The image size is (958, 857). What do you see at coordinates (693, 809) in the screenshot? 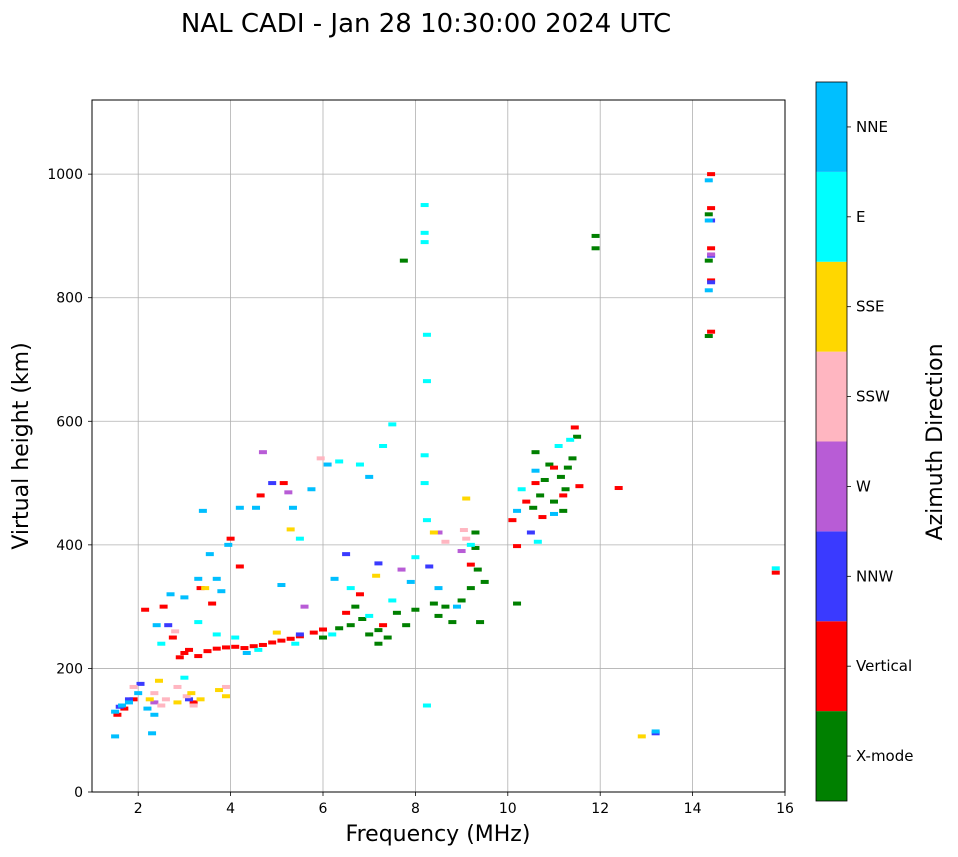
I see `x-tick-label: 14` at bounding box center [693, 809].